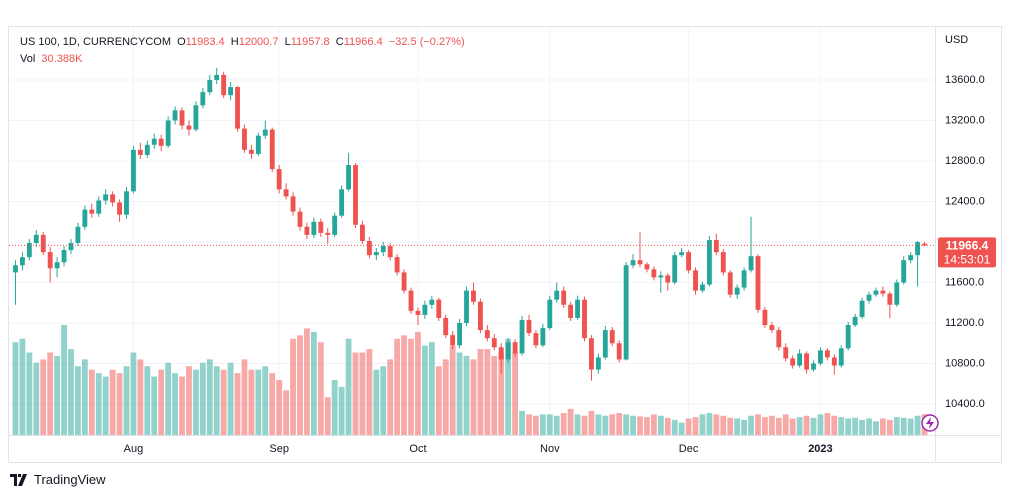 This screenshot has width=1012, height=498. I want to click on x-tick-label: Aug, so click(134, 449).